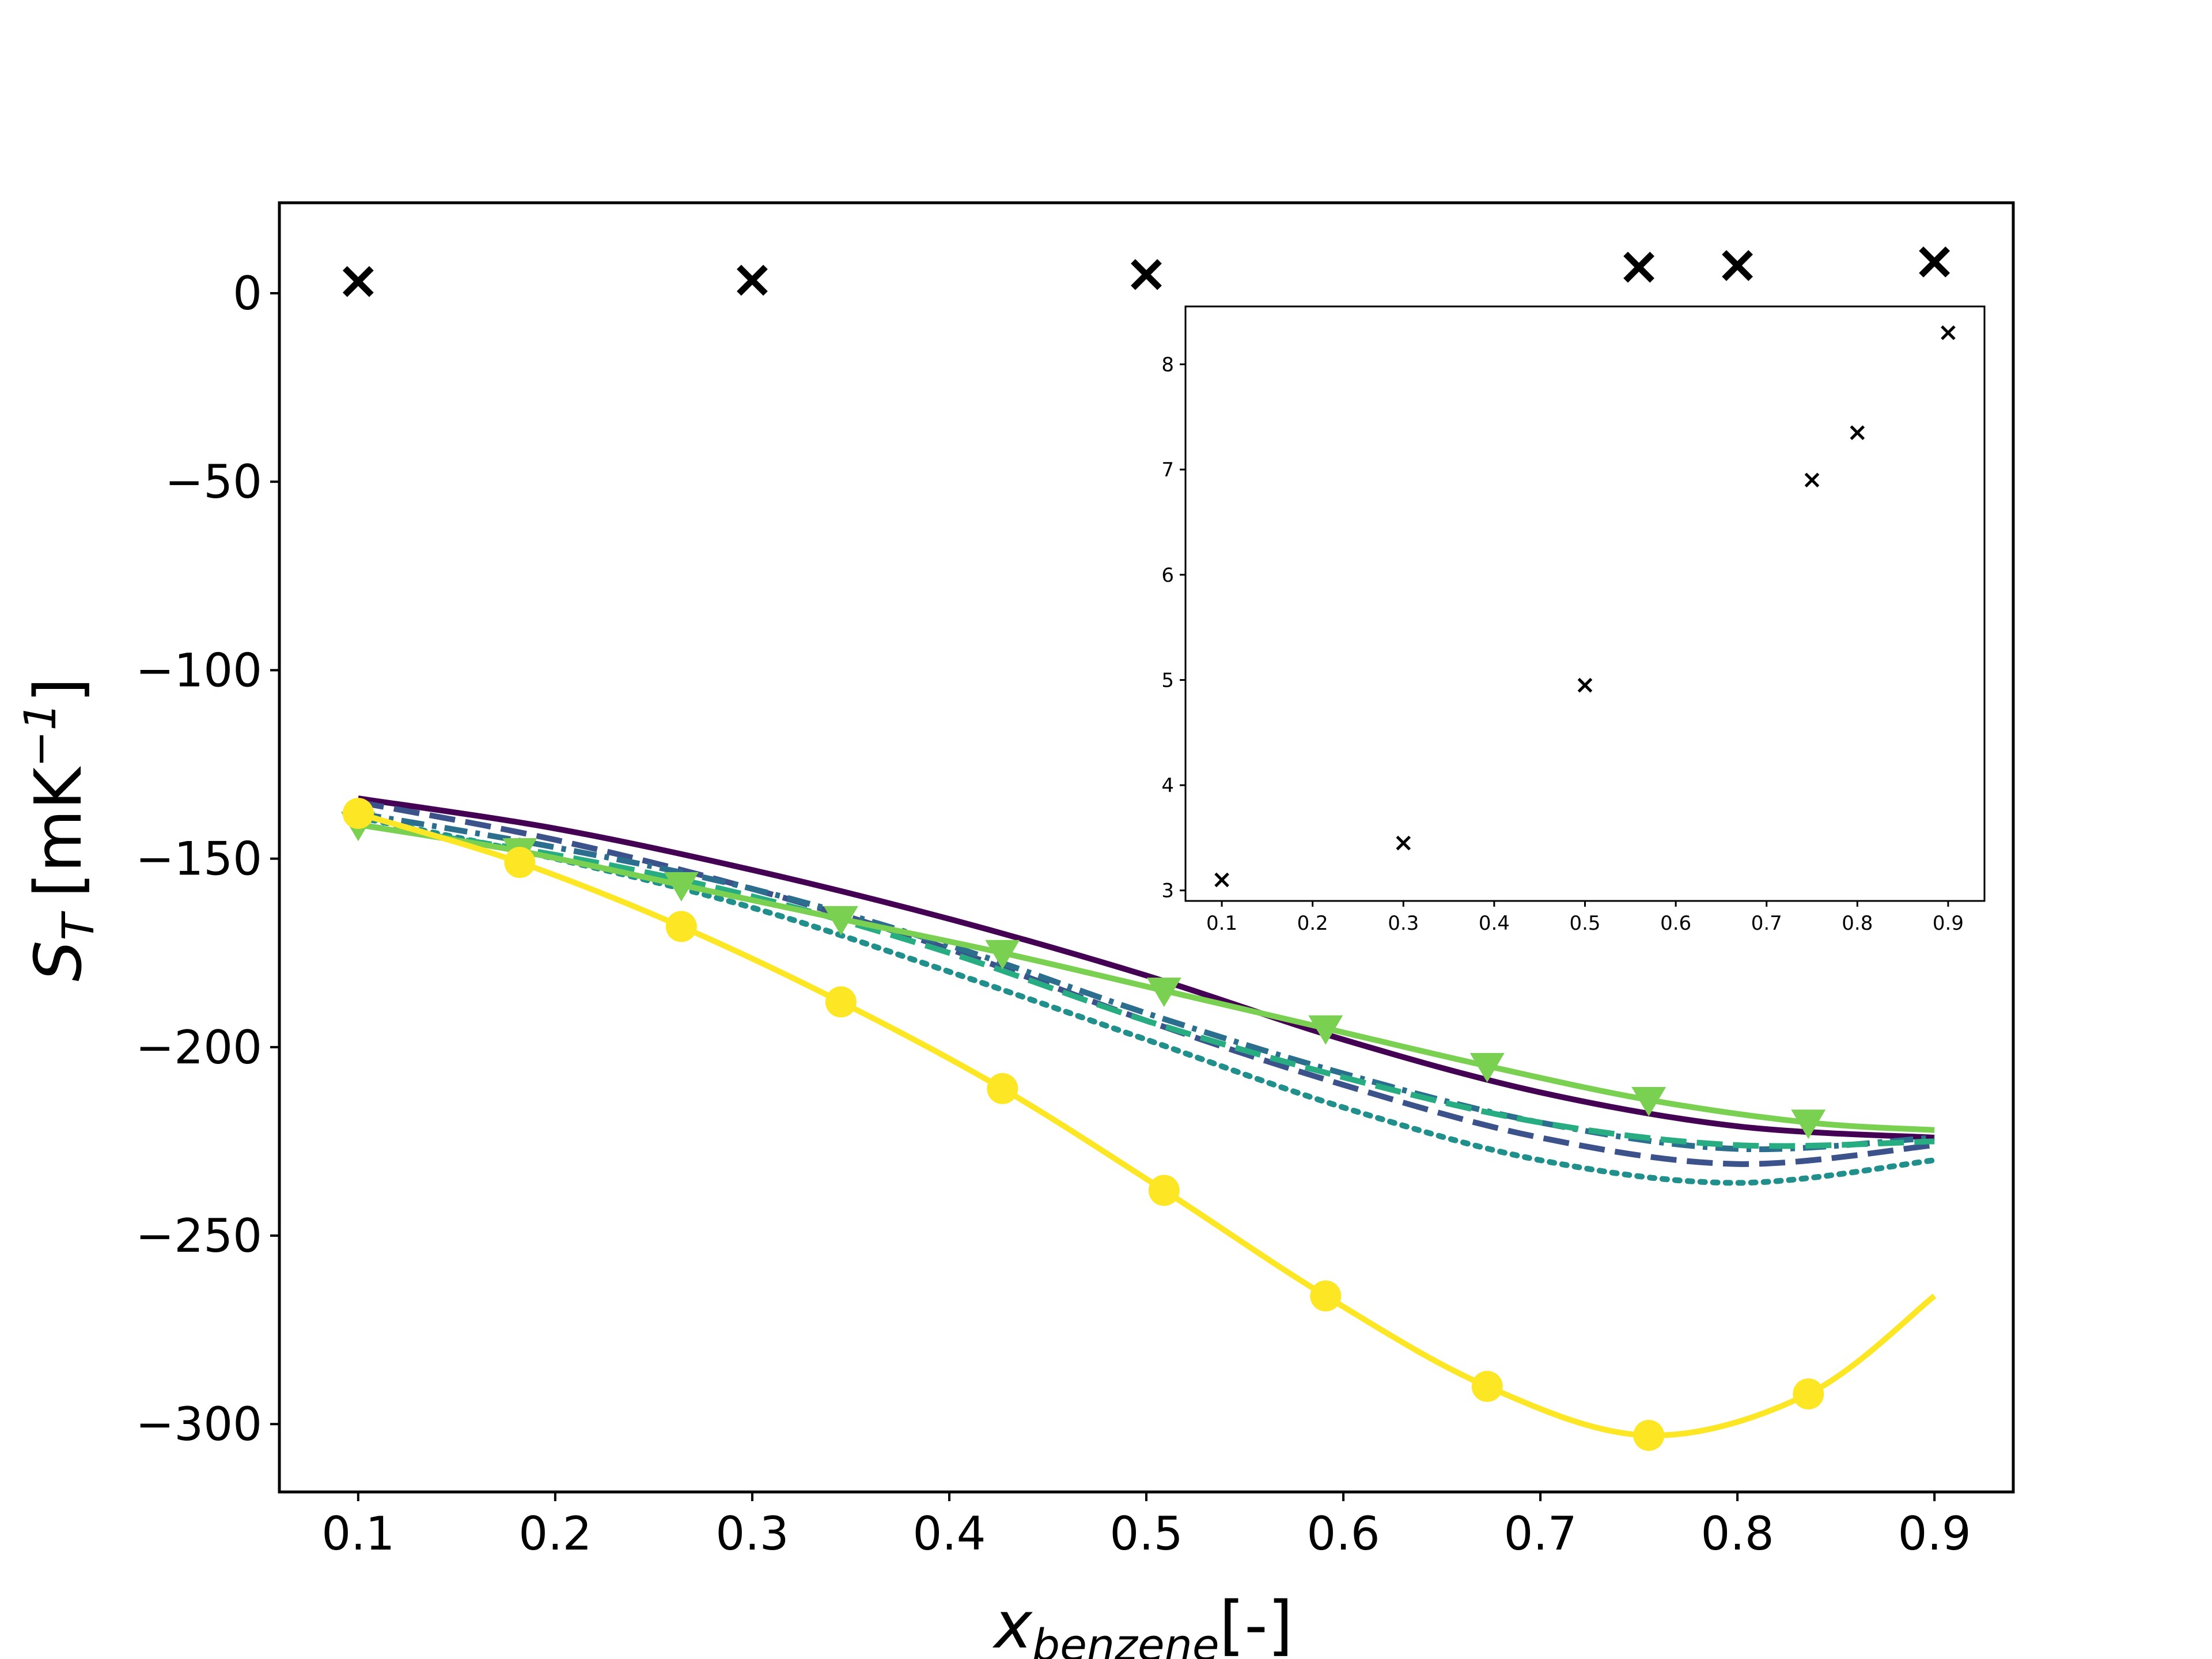 Image resolution: width=2212 pixels, height=1659 pixels. What do you see at coordinates (1857, 923) in the screenshot?
I see `inset-x-tick-label: 0.8` at bounding box center [1857, 923].